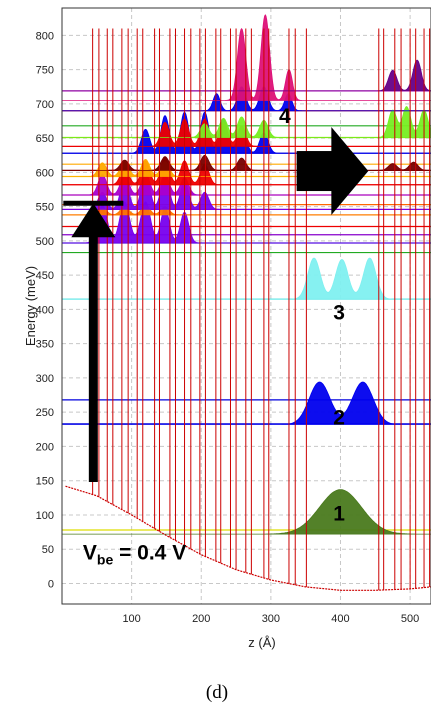 The height and width of the screenshot is (704, 431). What do you see at coordinates (45, 413) in the screenshot?
I see `y-tick-label: 250` at bounding box center [45, 413].